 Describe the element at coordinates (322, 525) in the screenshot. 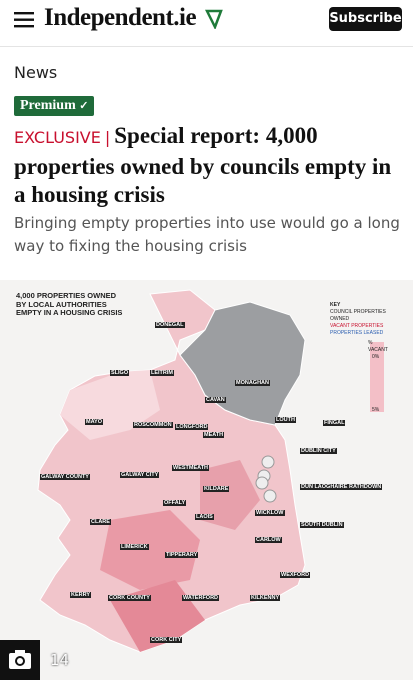

I see `county-label: SOUTH DUBLIN` at that location.